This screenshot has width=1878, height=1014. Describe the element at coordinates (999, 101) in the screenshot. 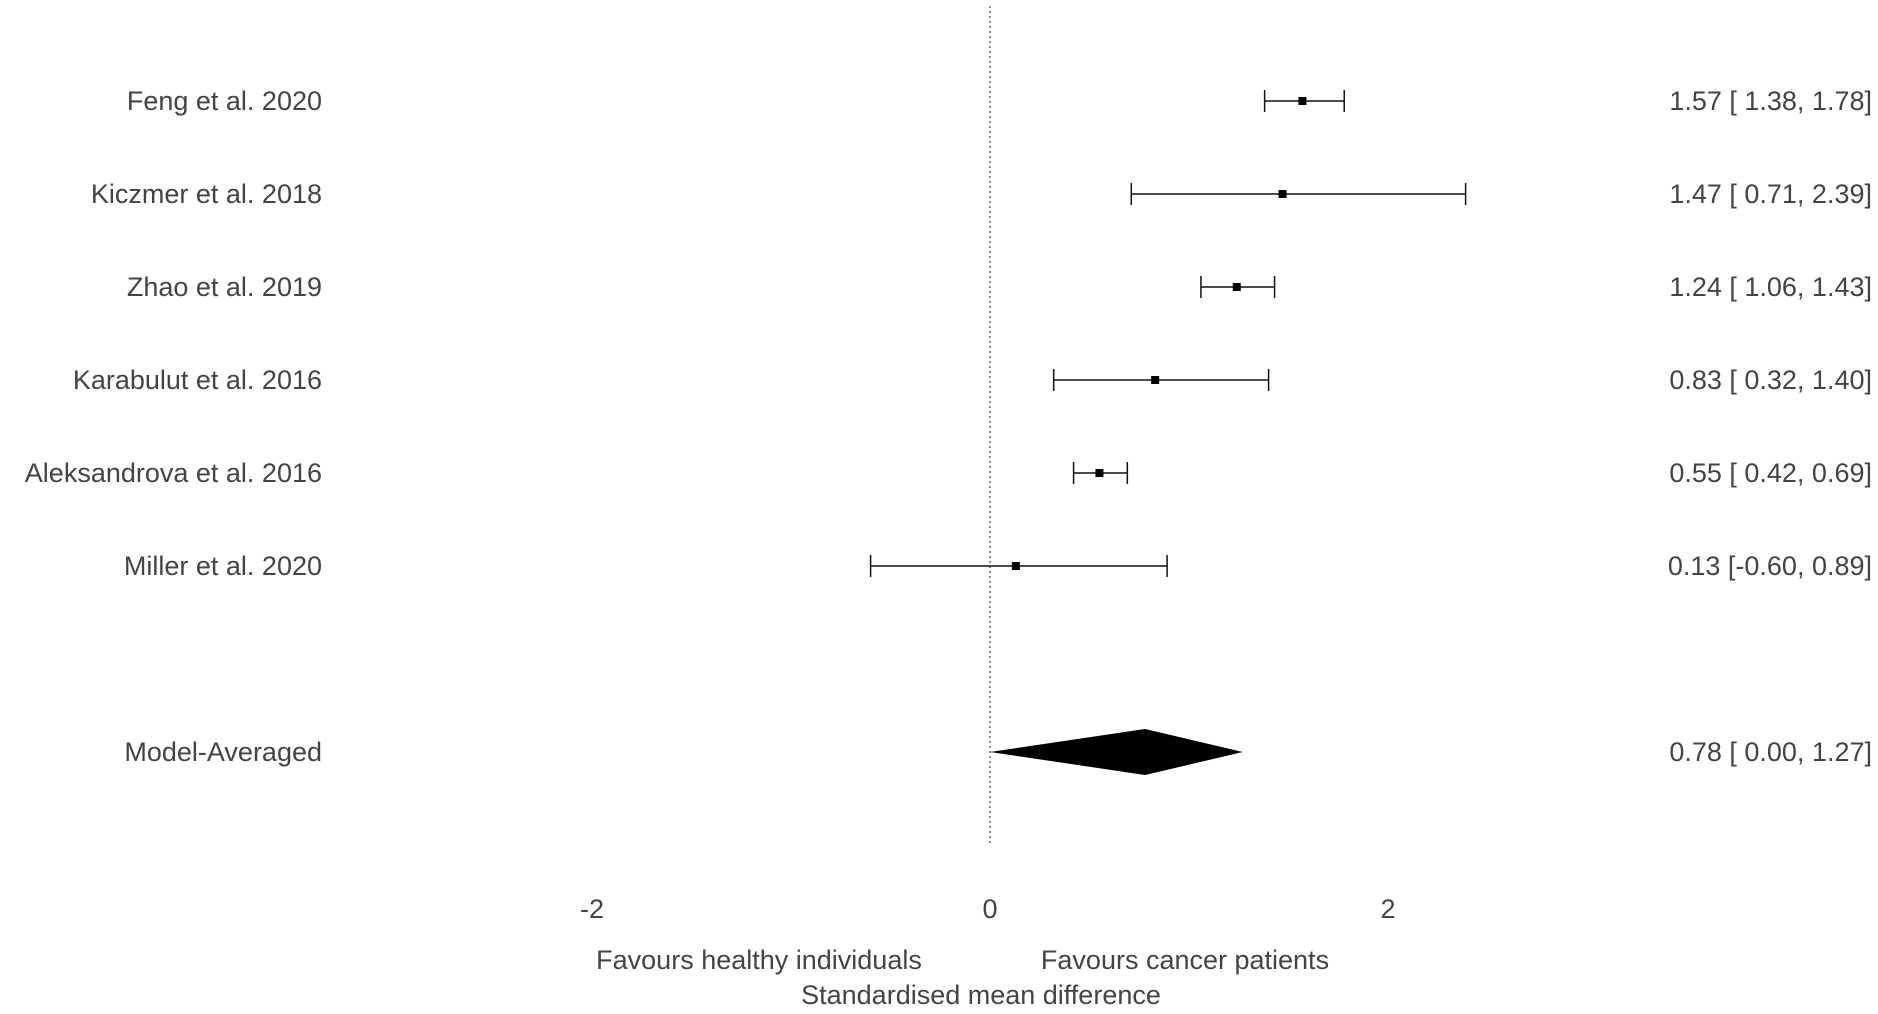

I see `study-row: Feng et al. 2020 1.57 [ 1.38, 1.78]` at that location.